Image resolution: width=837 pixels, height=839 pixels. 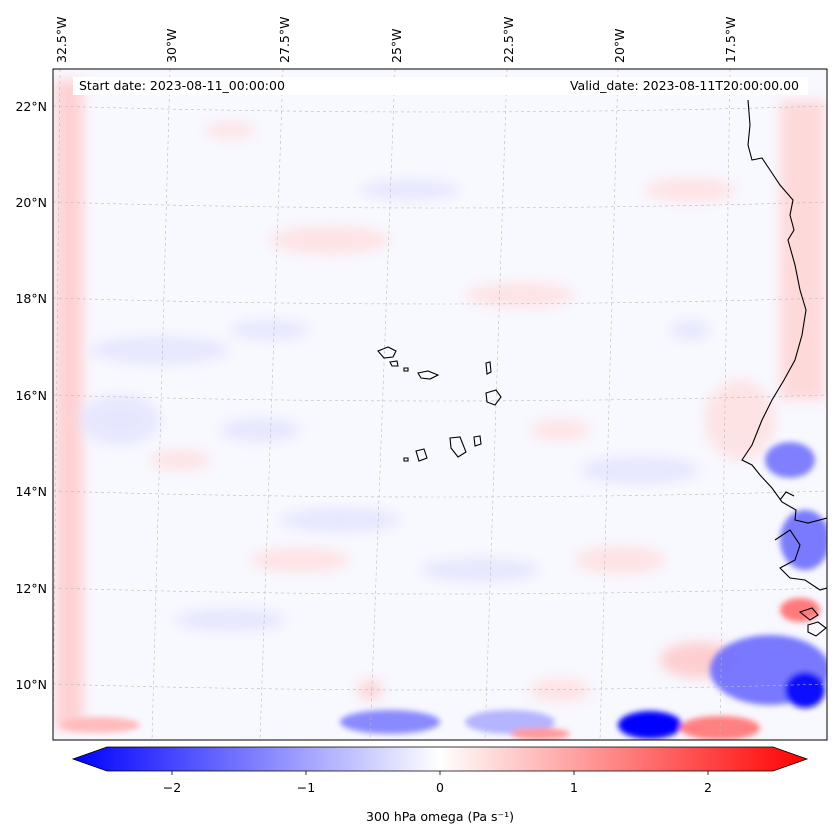 I want to click on colorbar-tick-label: 1, so click(x=574, y=787).